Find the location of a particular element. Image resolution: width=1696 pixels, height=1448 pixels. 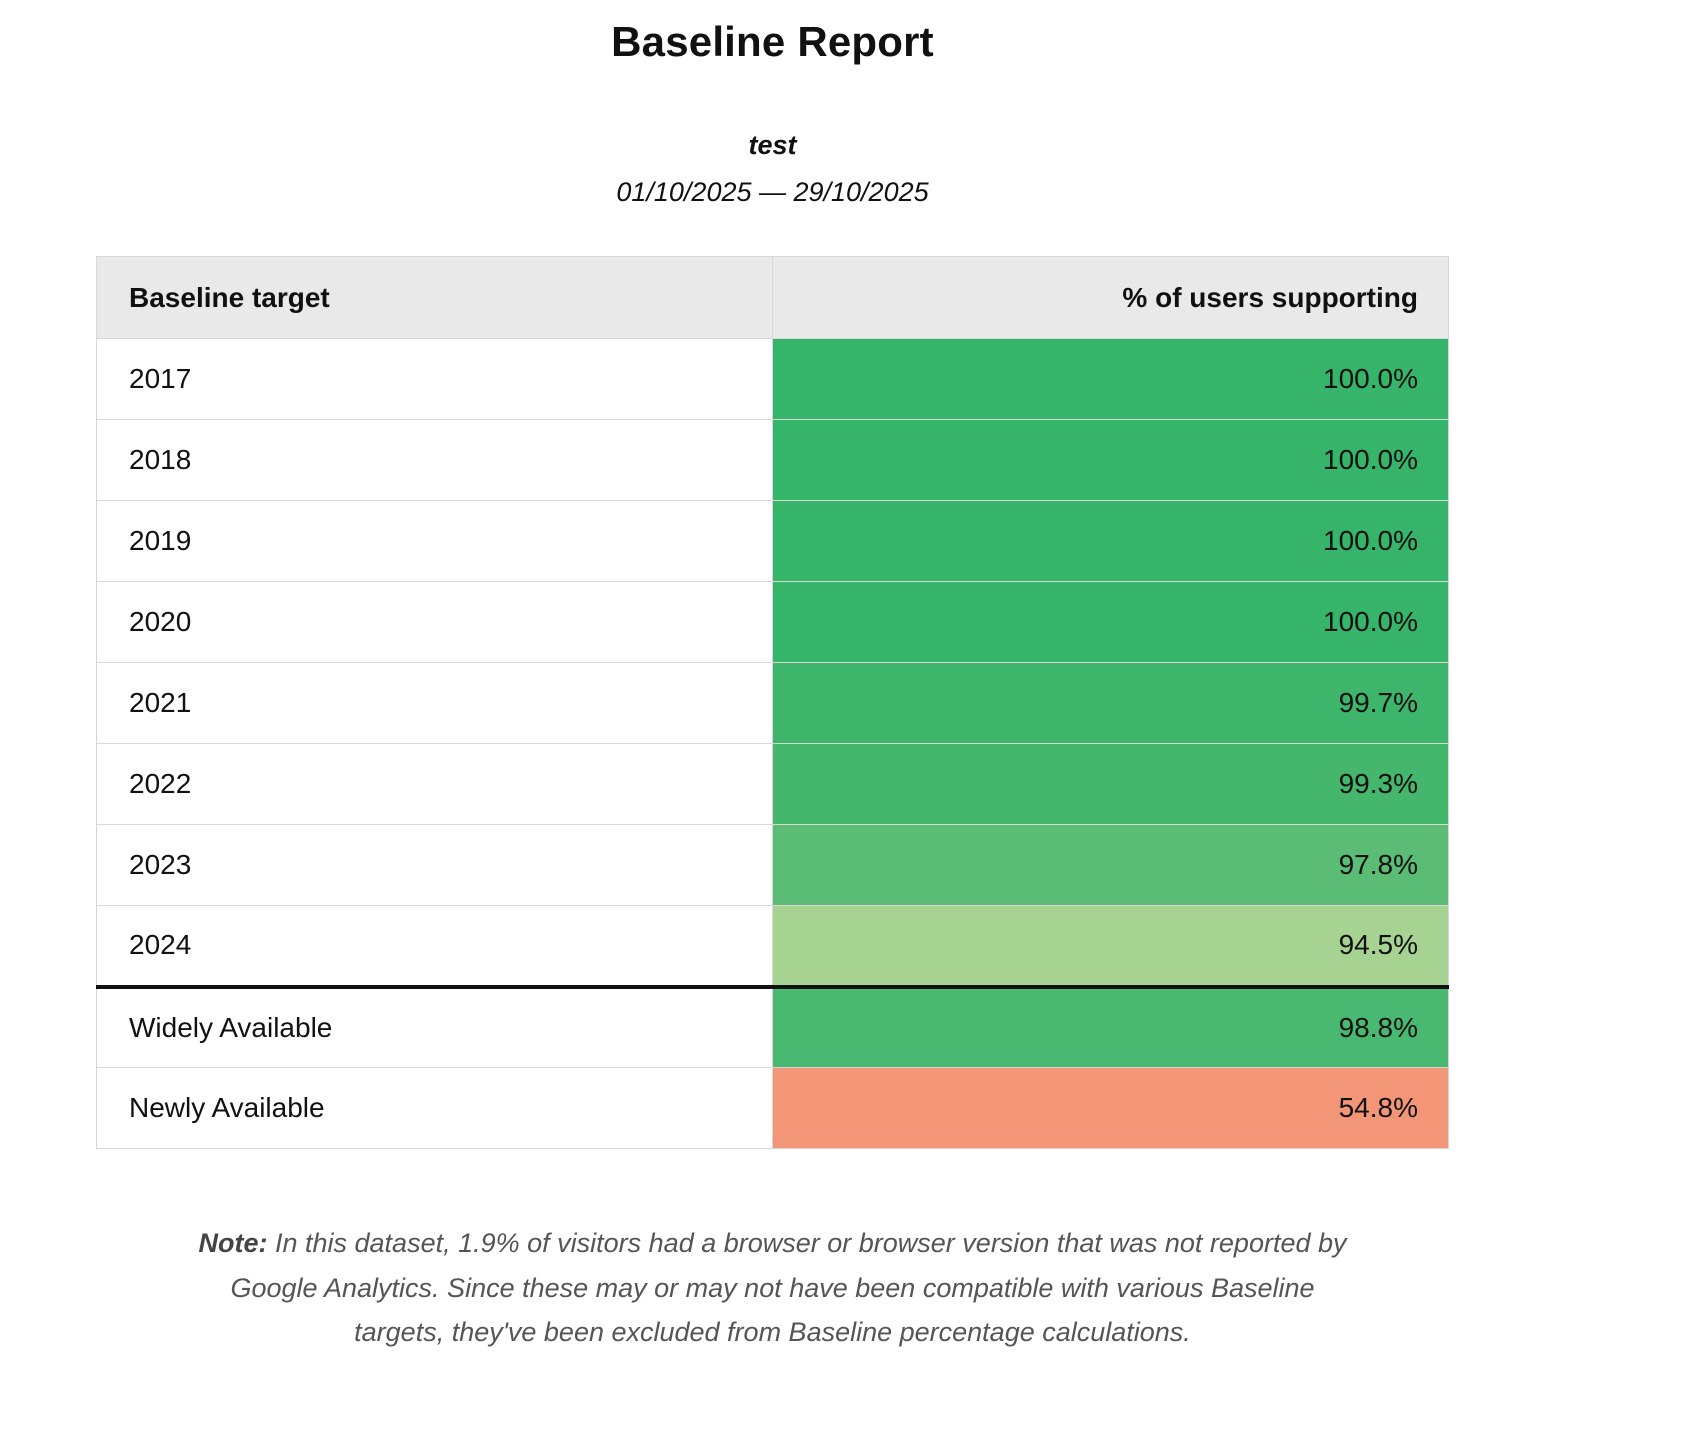

table-row: 2024 94.5% is located at coordinates (772, 946).